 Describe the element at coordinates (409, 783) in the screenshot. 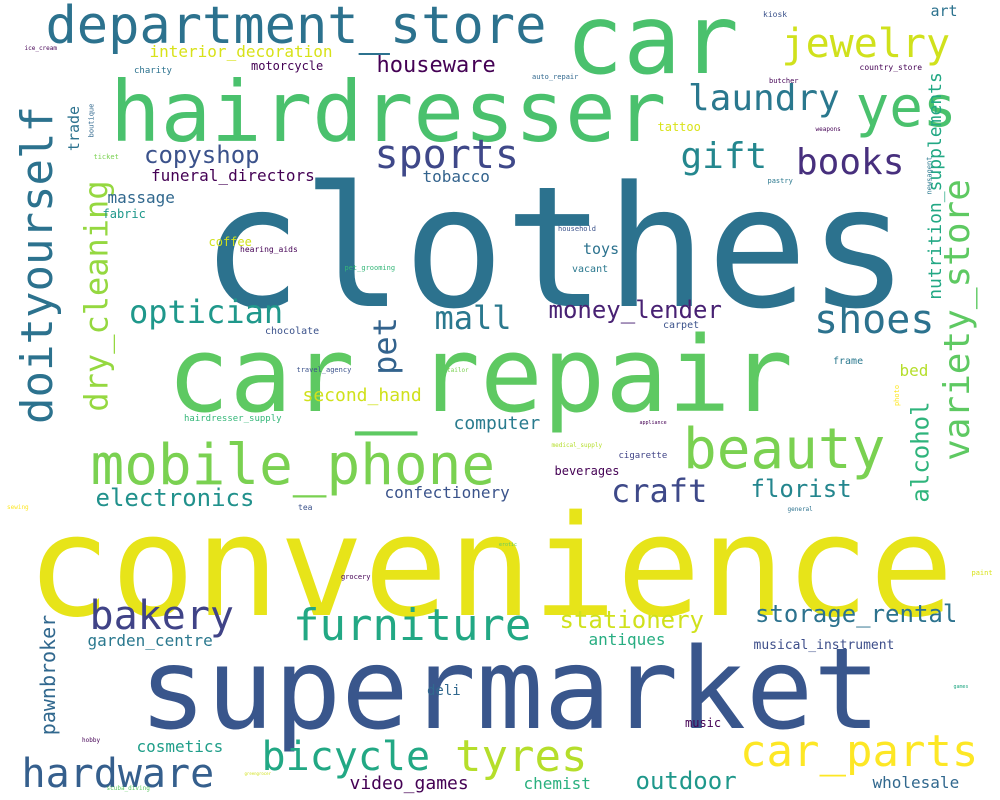

I see `word-video-games: video_games` at that location.